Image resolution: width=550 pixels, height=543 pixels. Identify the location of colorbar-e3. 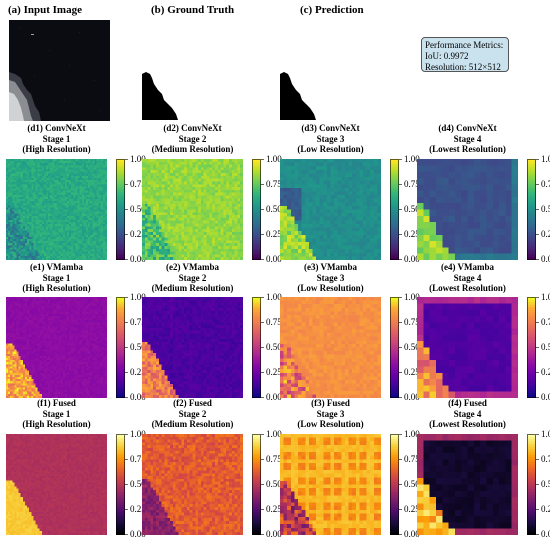
(396, 347).